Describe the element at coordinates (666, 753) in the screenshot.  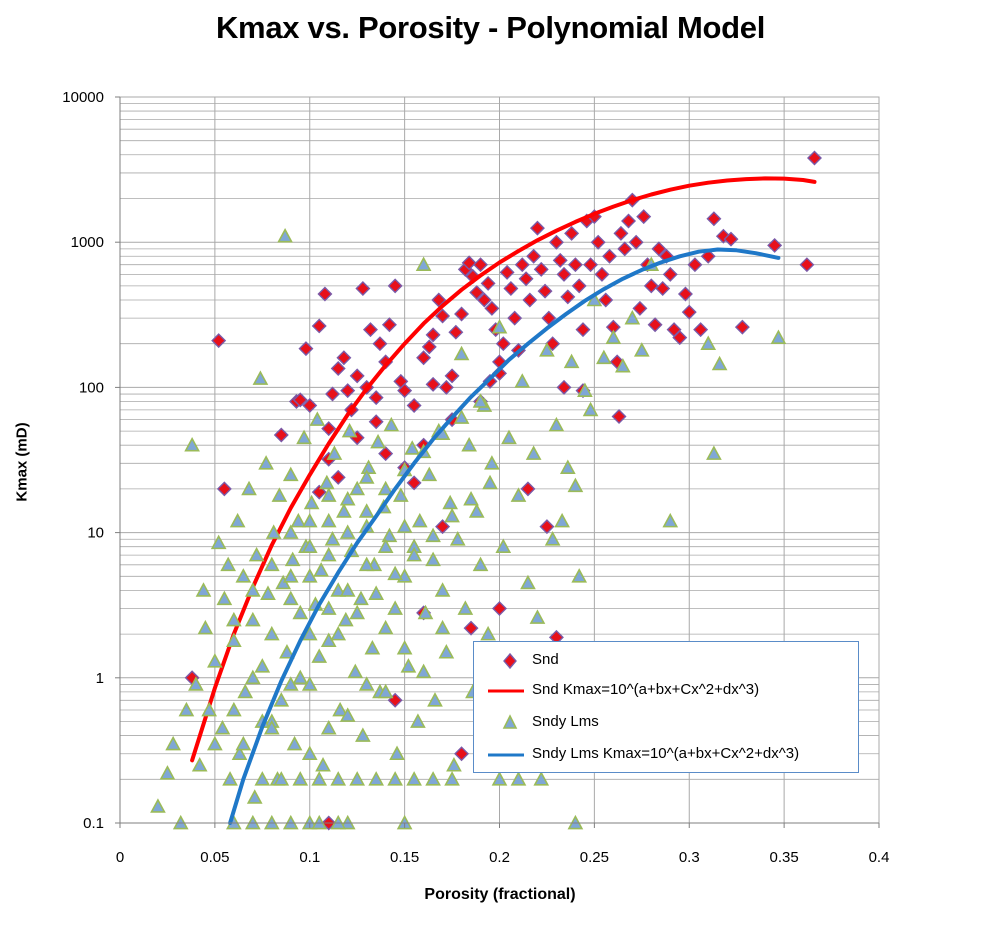
I see `legend-label-lms-fit: Sndy Lms Kmax=10^(a+bx+Cx^2+dx^3)` at that location.